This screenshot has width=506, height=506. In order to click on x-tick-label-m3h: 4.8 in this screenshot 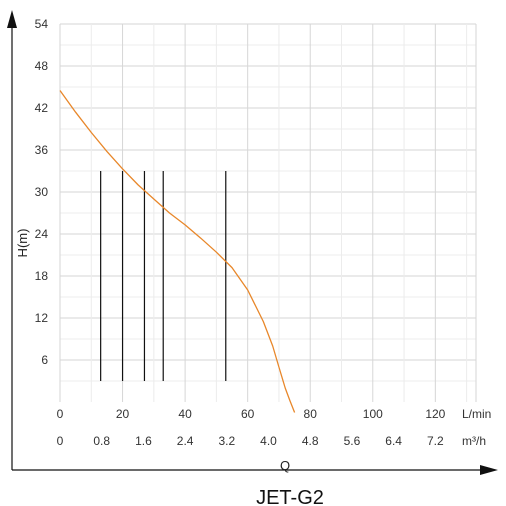, I will do `click(310, 441)`.